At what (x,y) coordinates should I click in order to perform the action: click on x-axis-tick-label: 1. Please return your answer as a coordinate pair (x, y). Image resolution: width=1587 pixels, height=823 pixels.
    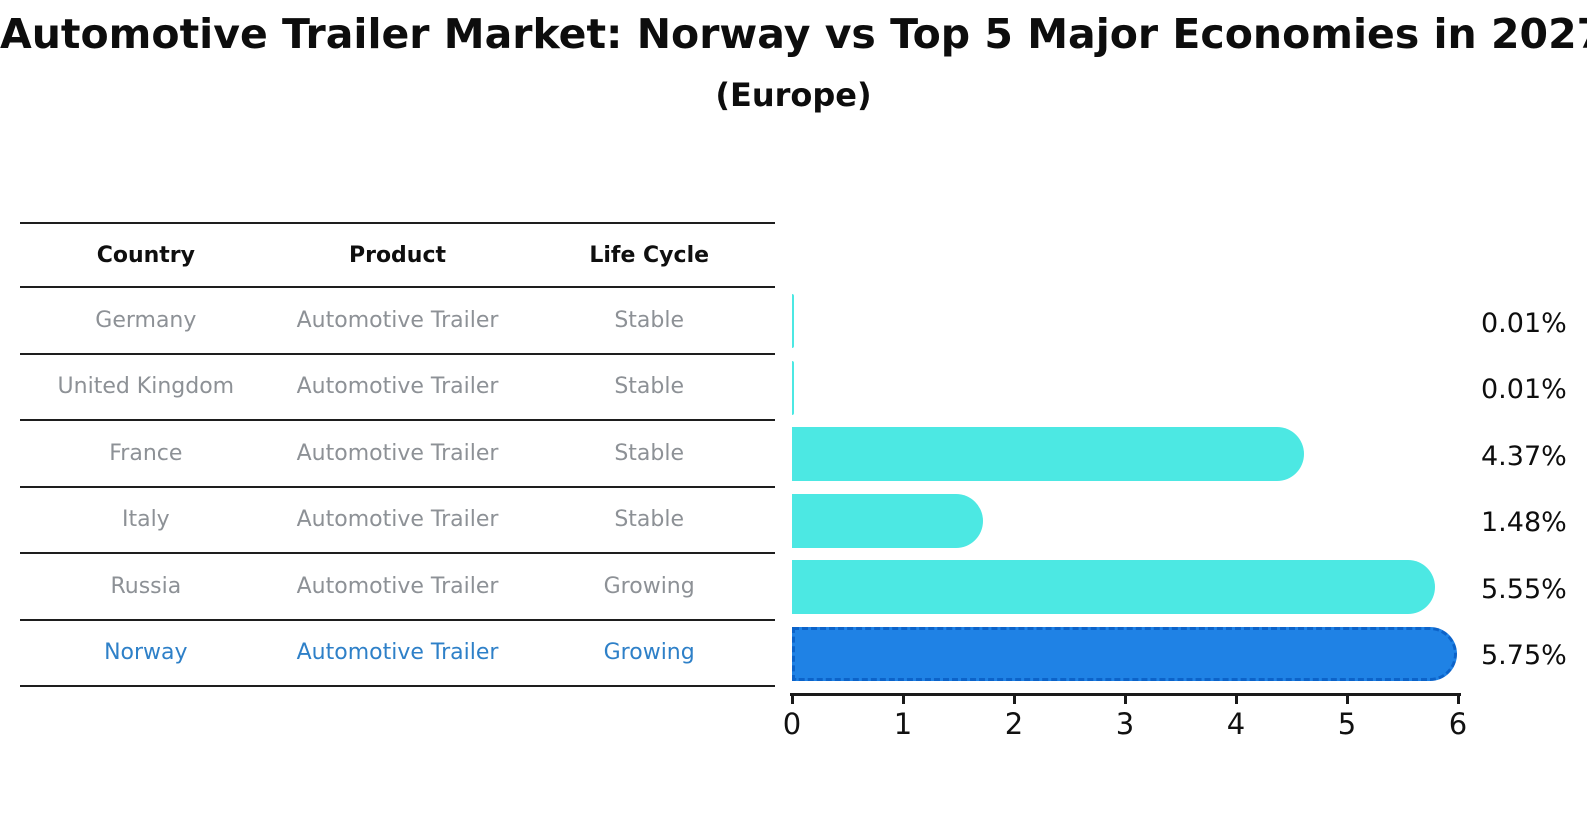
    Looking at the image, I should click on (903, 724).